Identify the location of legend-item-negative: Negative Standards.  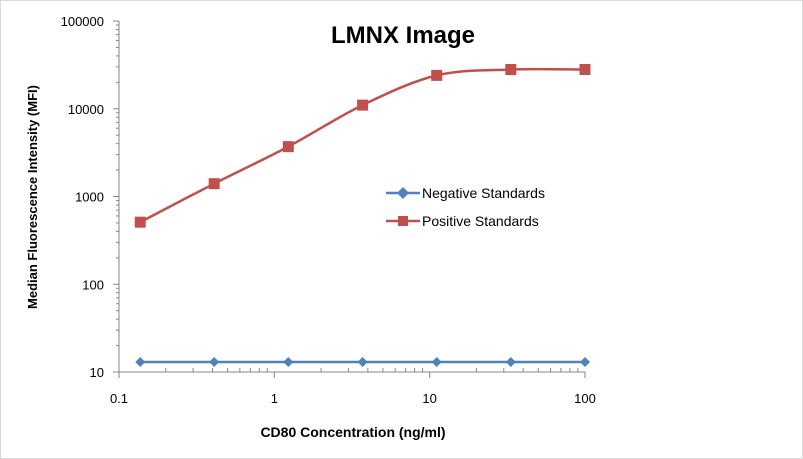
(465, 193).